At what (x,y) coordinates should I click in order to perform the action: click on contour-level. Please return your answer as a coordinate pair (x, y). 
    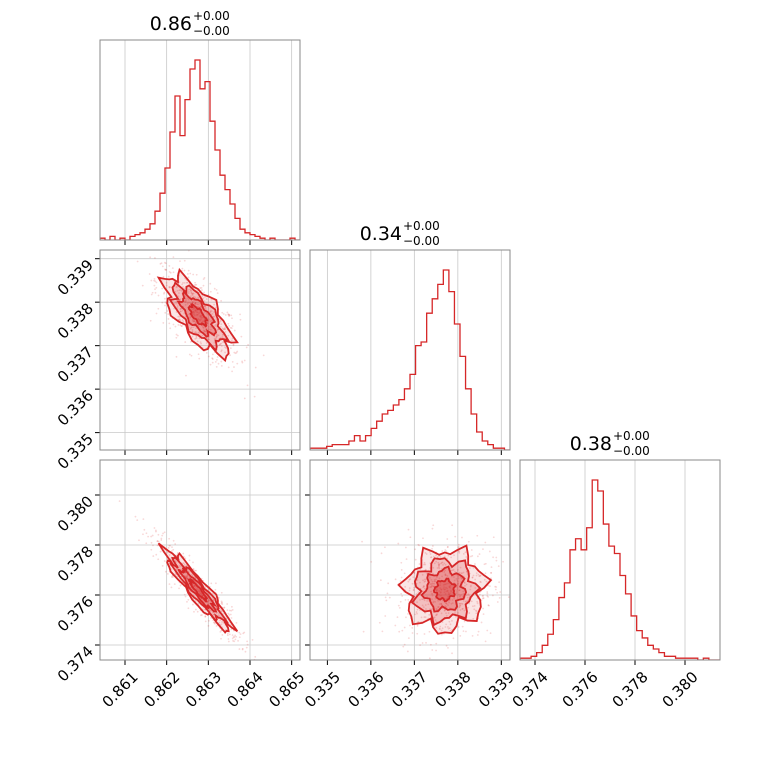
    Looking at the image, I should click on (445, 589).